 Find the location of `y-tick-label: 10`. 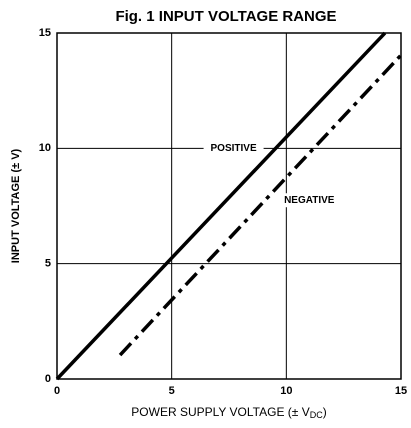

y-tick-label: 10 is located at coordinates (45, 148).